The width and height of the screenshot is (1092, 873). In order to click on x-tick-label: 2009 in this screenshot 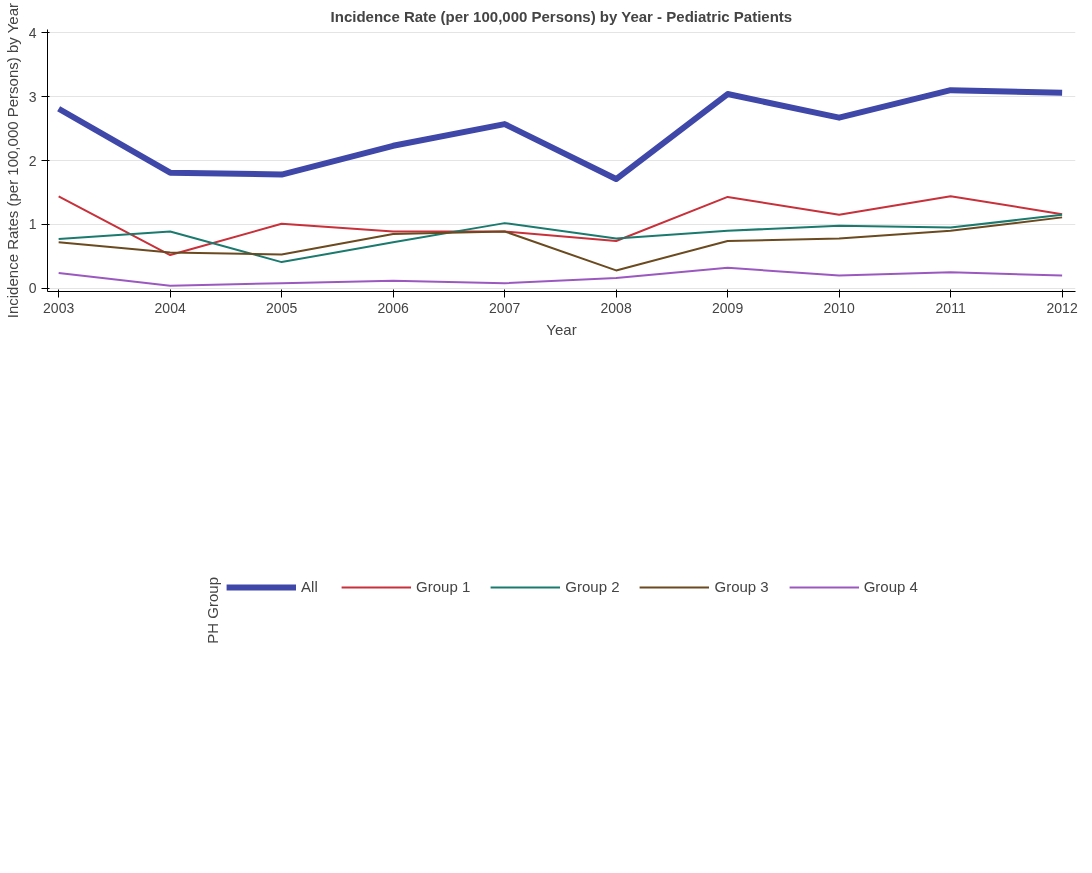, I will do `click(728, 307)`.